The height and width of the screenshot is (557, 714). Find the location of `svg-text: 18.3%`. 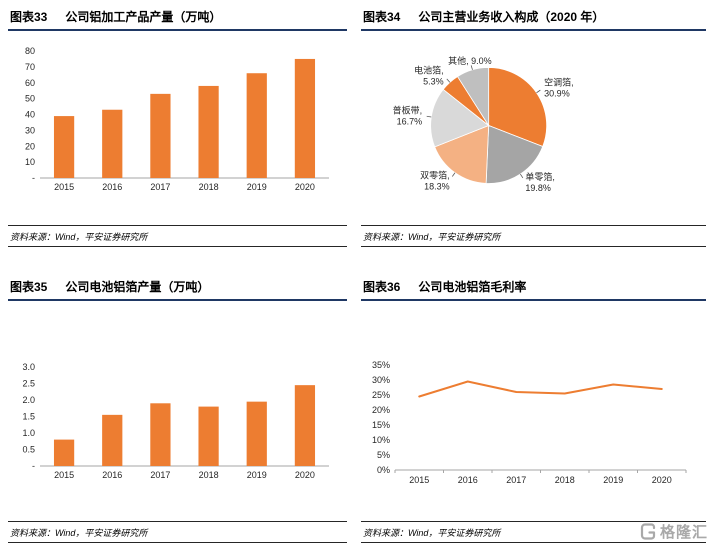

svg-text: 18.3% is located at coordinates (437, 186).